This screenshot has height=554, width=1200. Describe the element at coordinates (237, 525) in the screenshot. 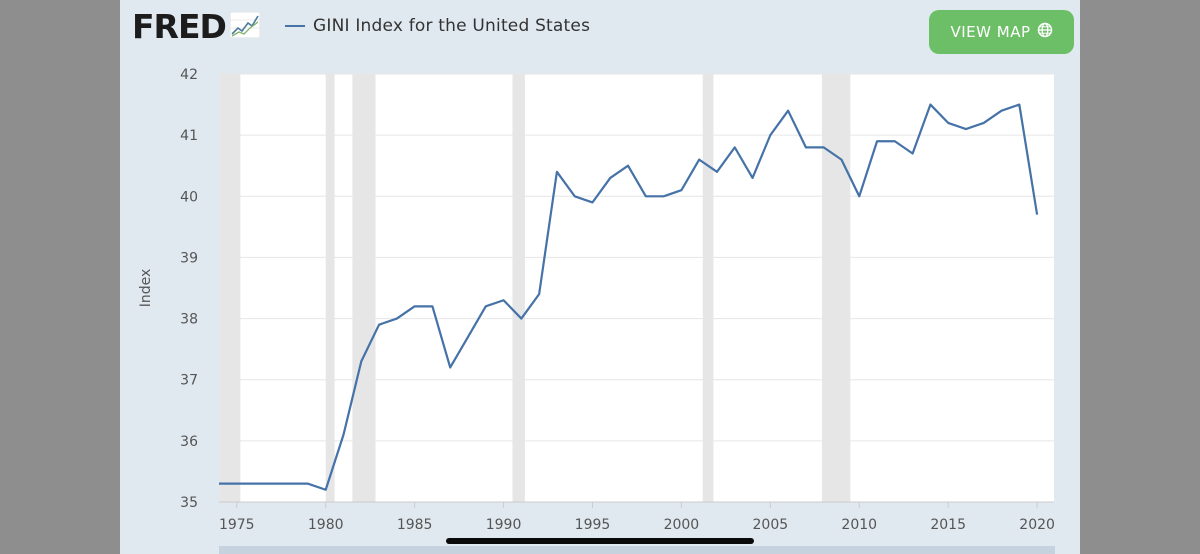

I see `x-tick-label: 1975` at that location.